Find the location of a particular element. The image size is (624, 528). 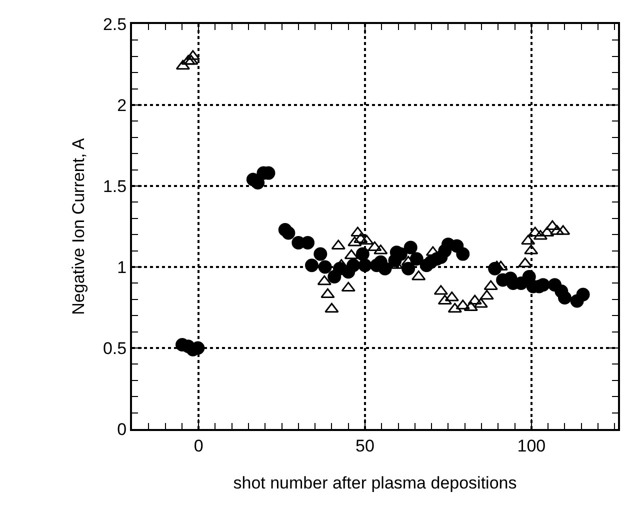

y-axis-title: Negative Ion Current, A is located at coordinates (78, 226).